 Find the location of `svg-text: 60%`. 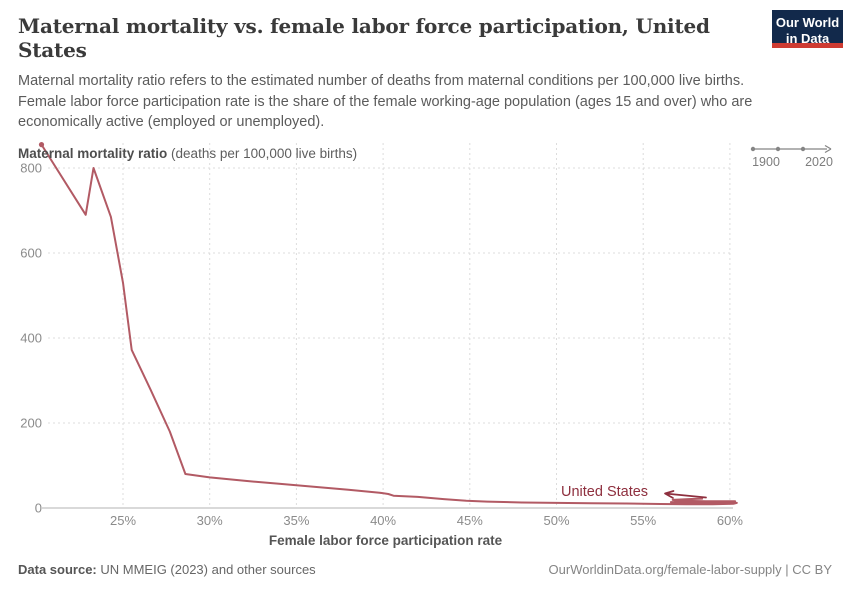

svg-text: 60% is located at coordinates (730, 520).